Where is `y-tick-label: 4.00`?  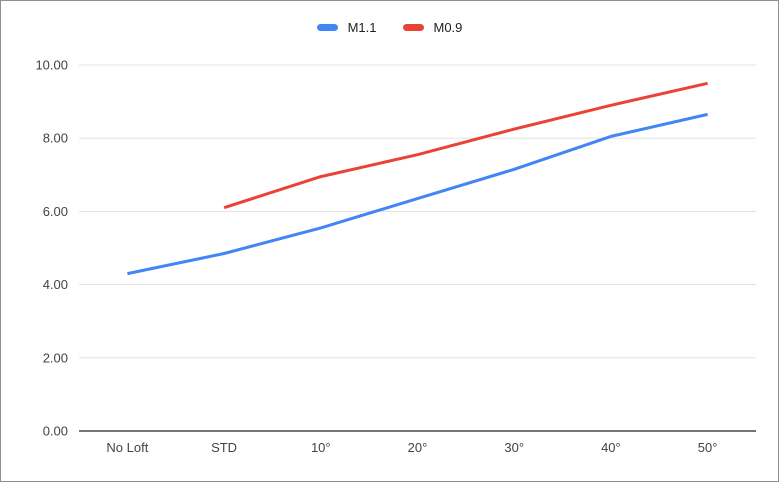 y-tick-label: 4.00 is located at coordinates (55, 284).